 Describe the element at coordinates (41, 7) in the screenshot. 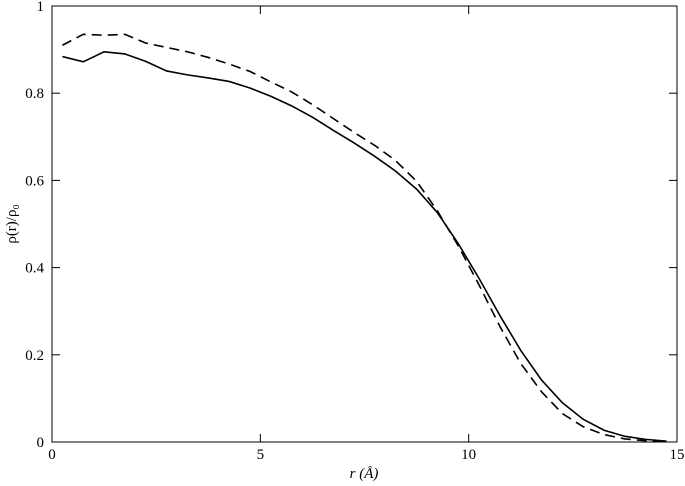

I see `y-tick-label: 1` at that location.